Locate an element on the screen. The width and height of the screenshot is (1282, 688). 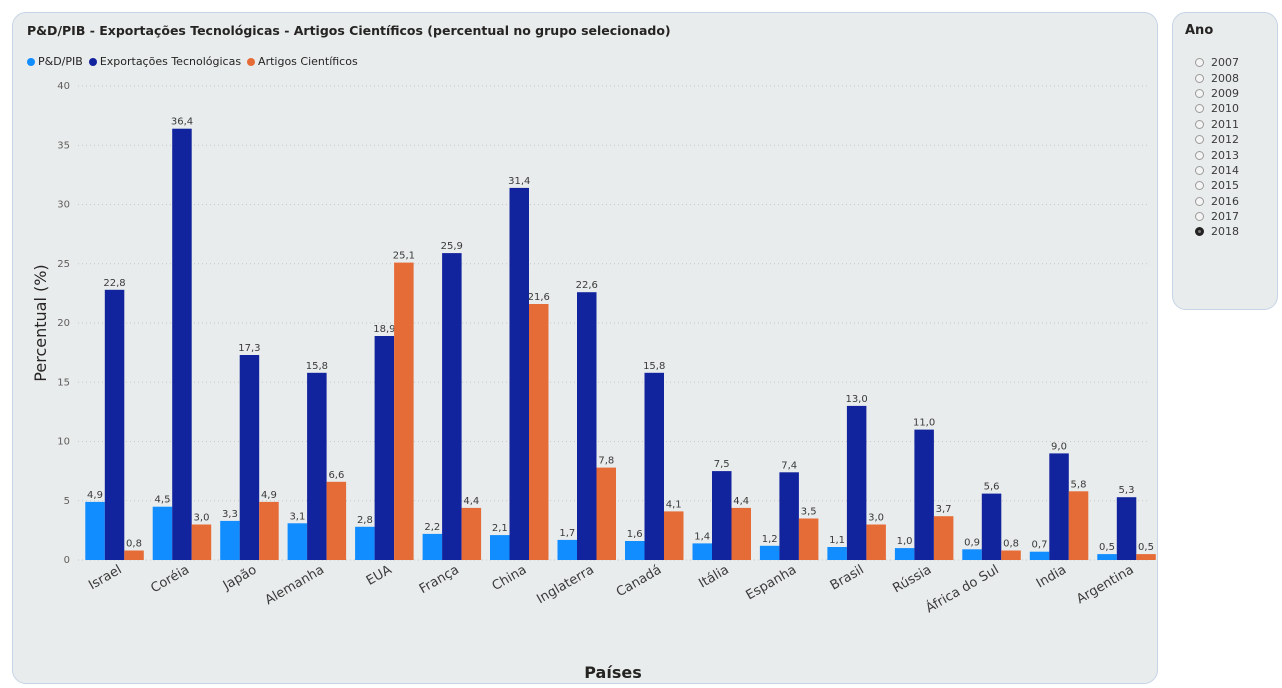
legend-item-pd-pib: P&D/PIB is located at coordinates (55, 61).